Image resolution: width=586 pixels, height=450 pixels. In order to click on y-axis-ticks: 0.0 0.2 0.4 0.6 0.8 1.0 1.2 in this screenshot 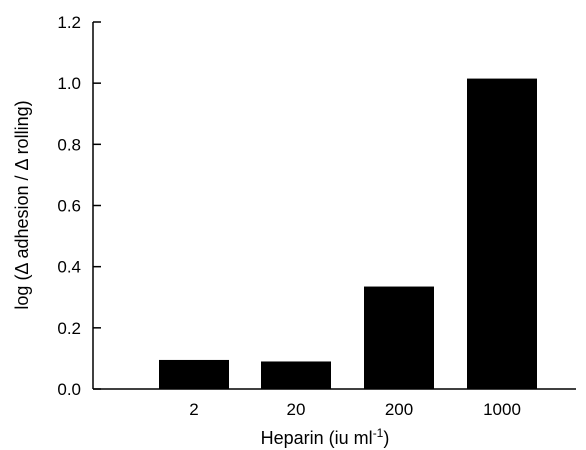, I will do `click(79, 206)`.